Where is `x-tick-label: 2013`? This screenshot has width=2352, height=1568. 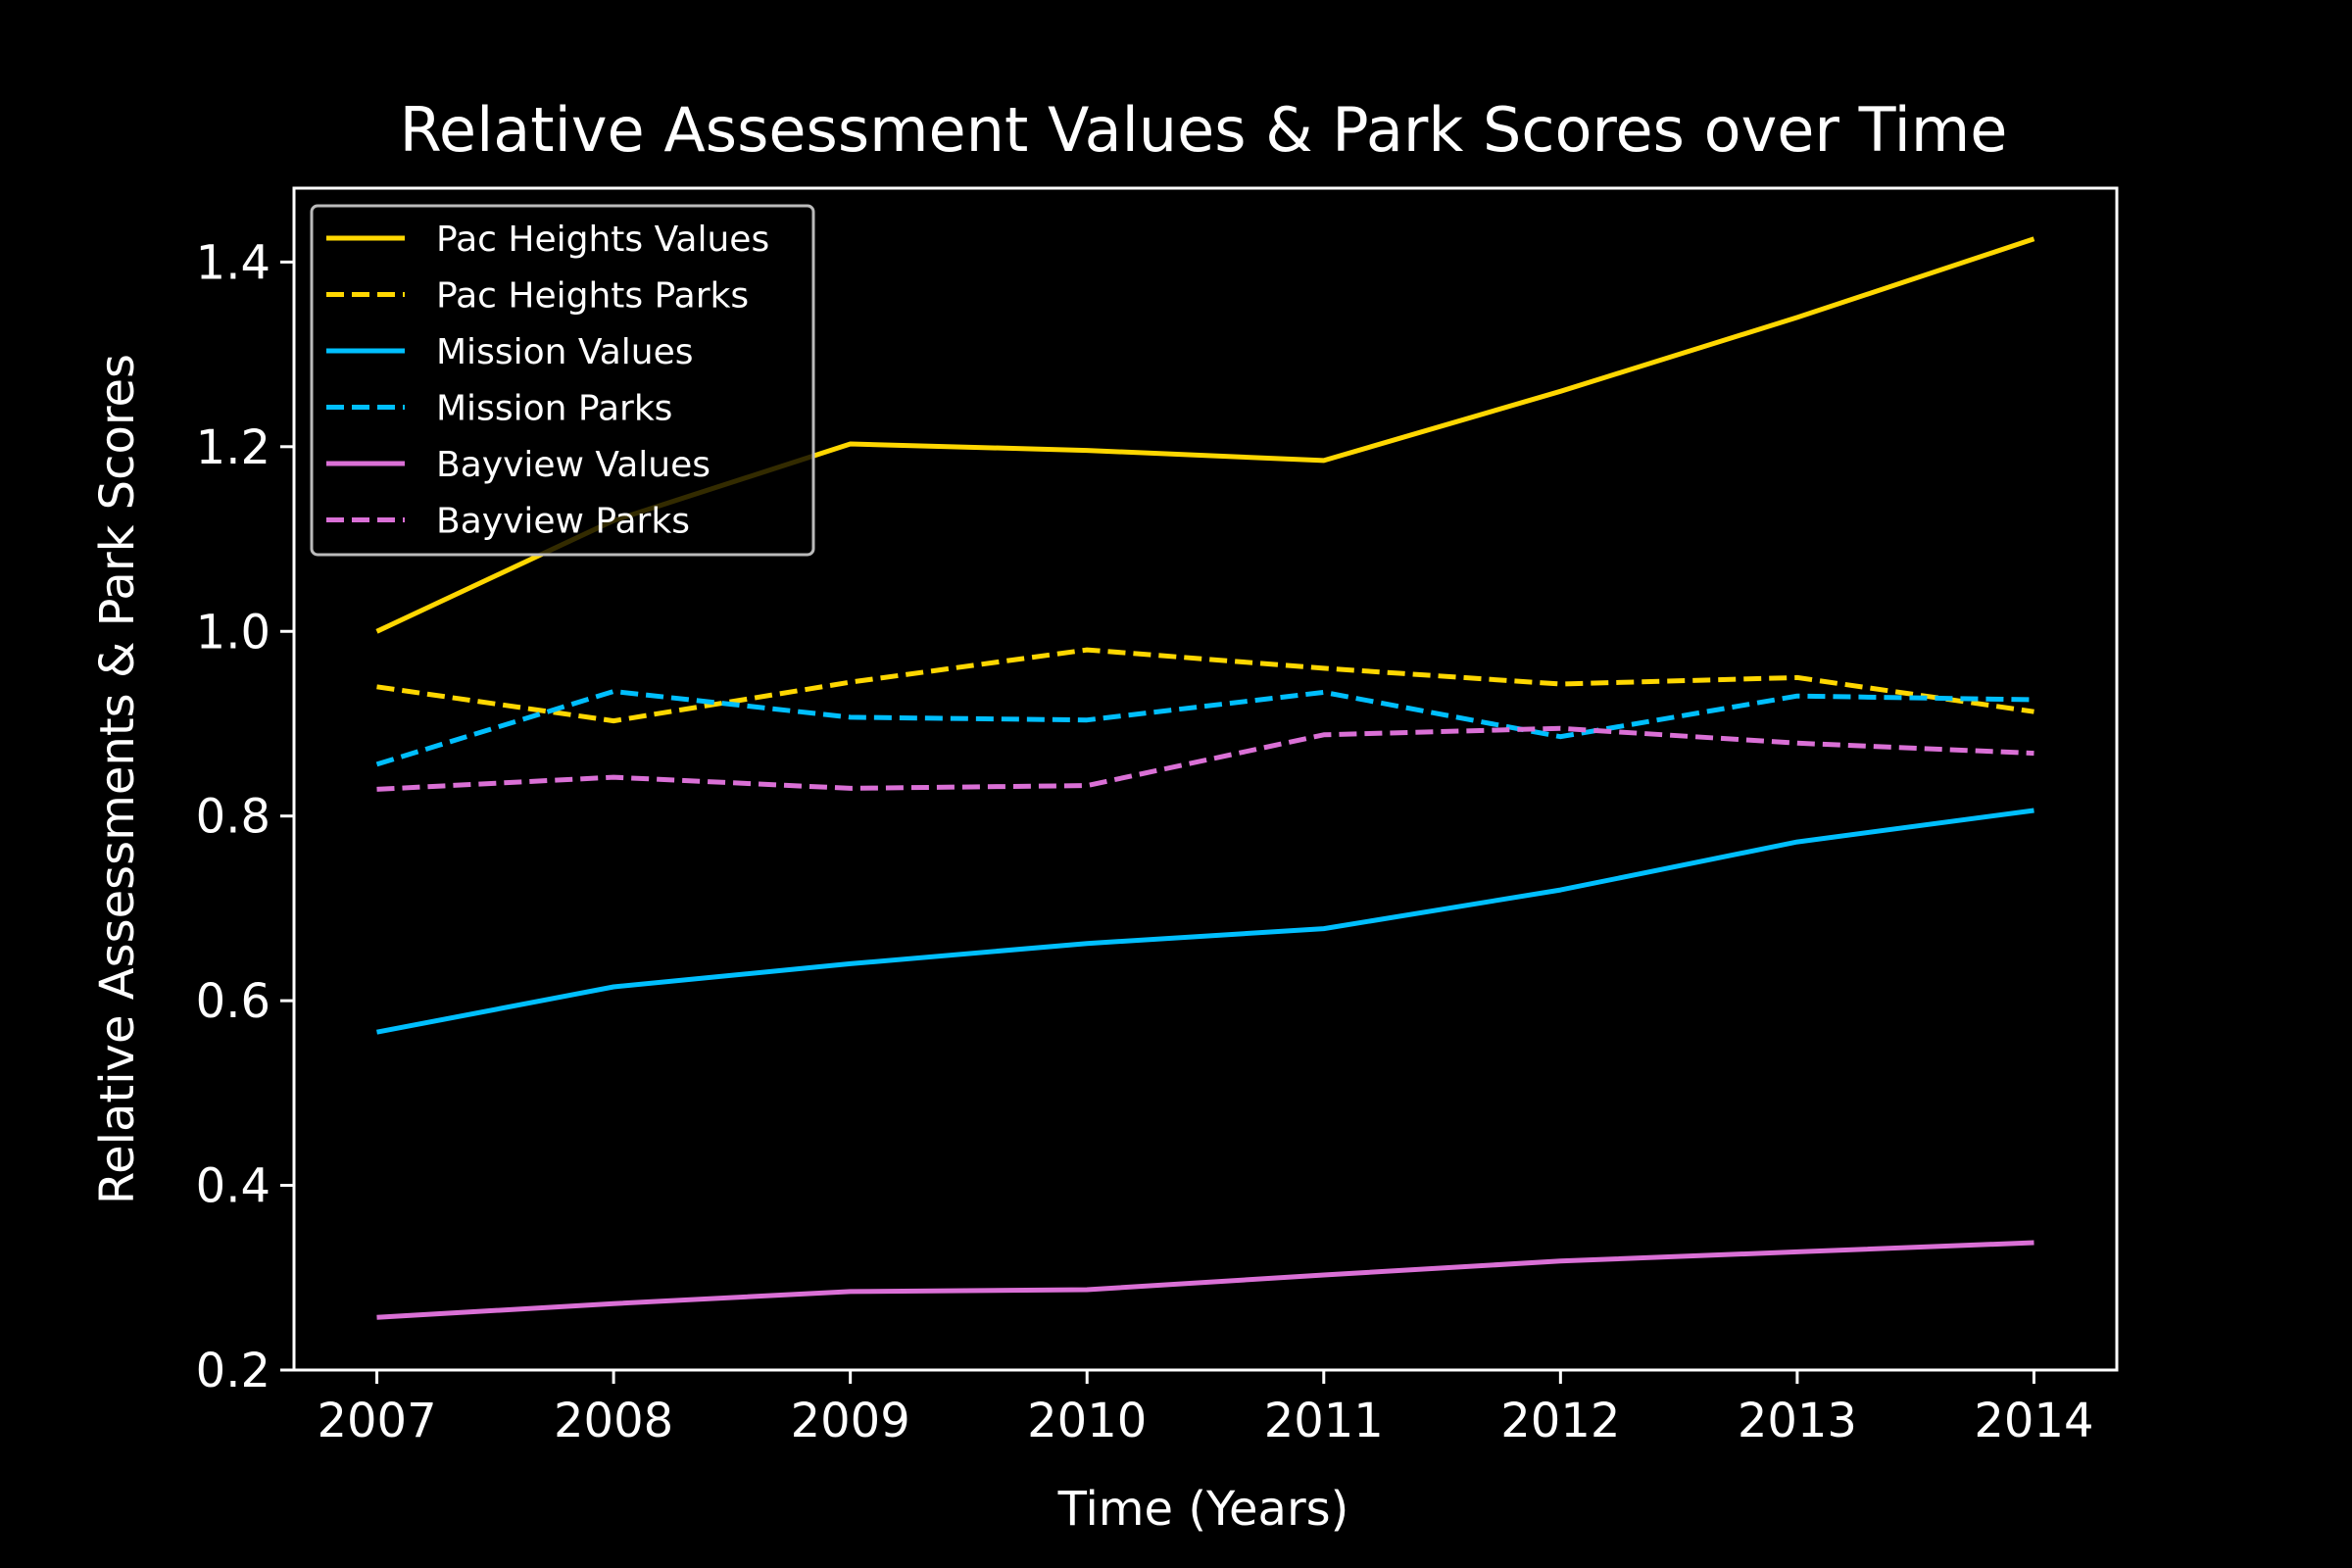
x-tick-label: 2013 is located at coordinates (1797, 1421).